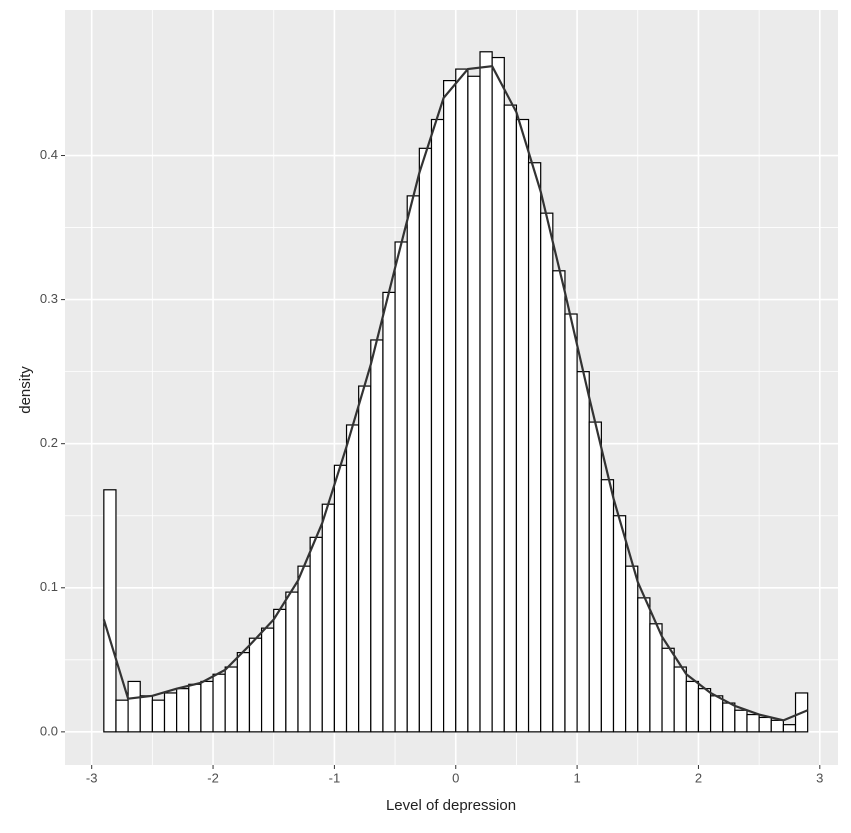  Describe the element at coordinates (49, 442) in the screenshot. I see `y-tick-label: 0.2` at that location.